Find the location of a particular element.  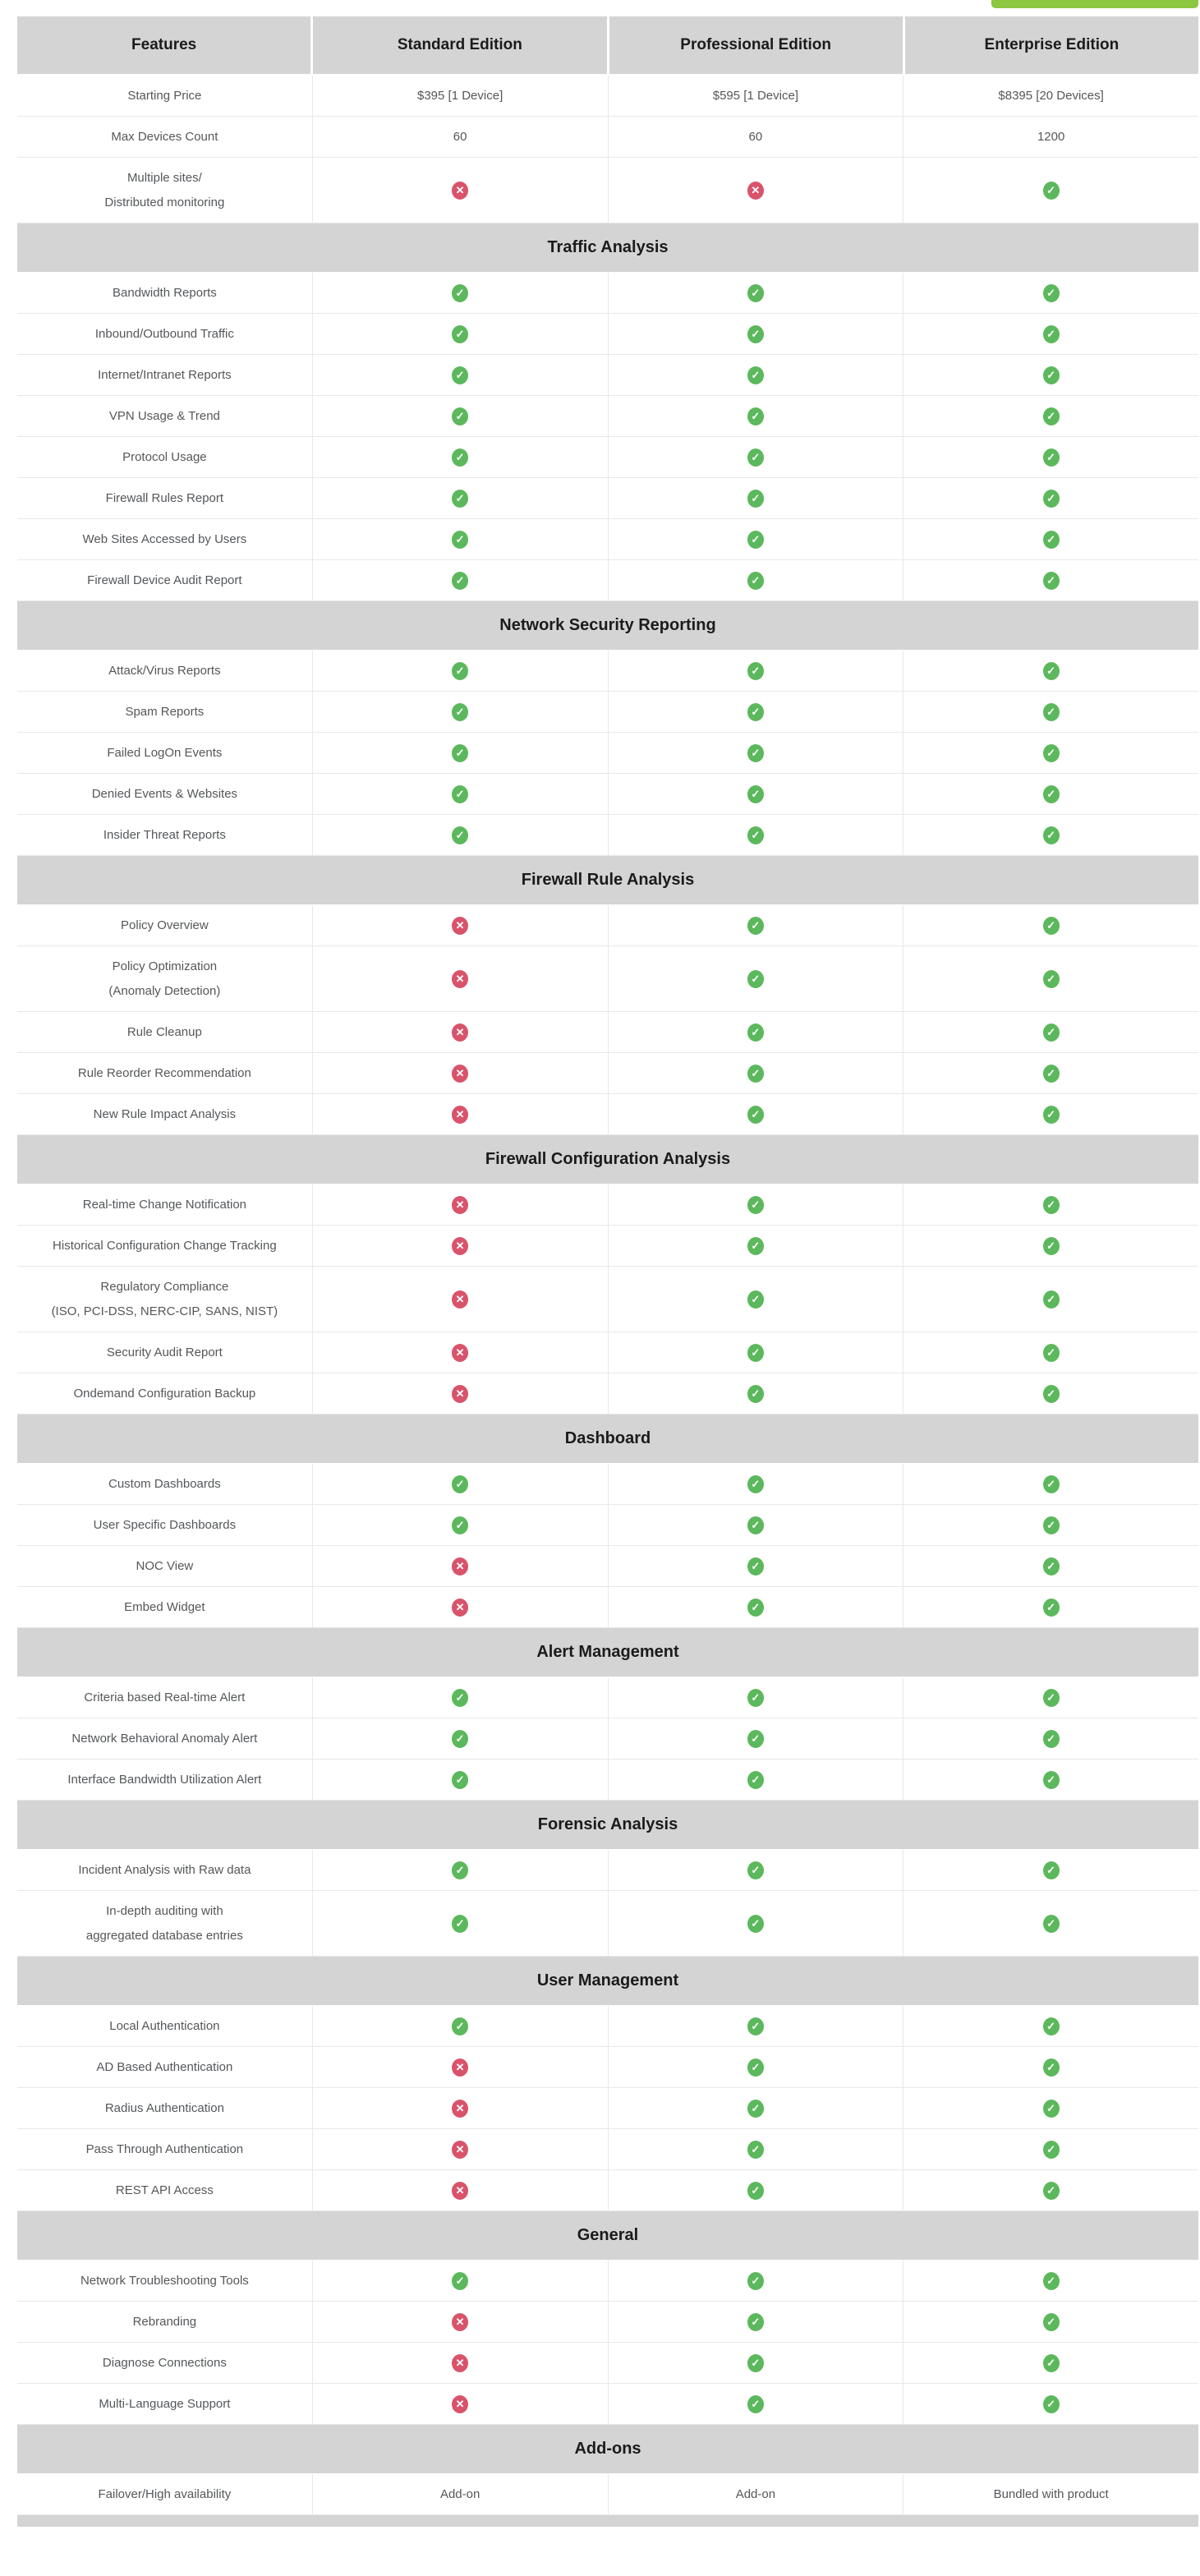

value-cell: $595 [1 Device] is located at coordinates (755, 96).